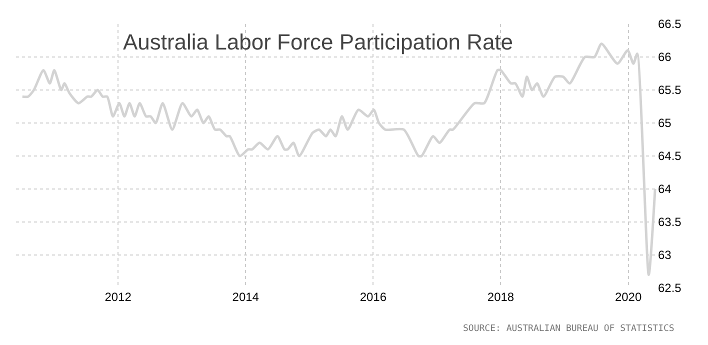 The width and height of the screenshot is (708, 345). Describe the element at coordinates (670, 222) in the screenshot. I see `y-tick-label: 63.5` at that location.